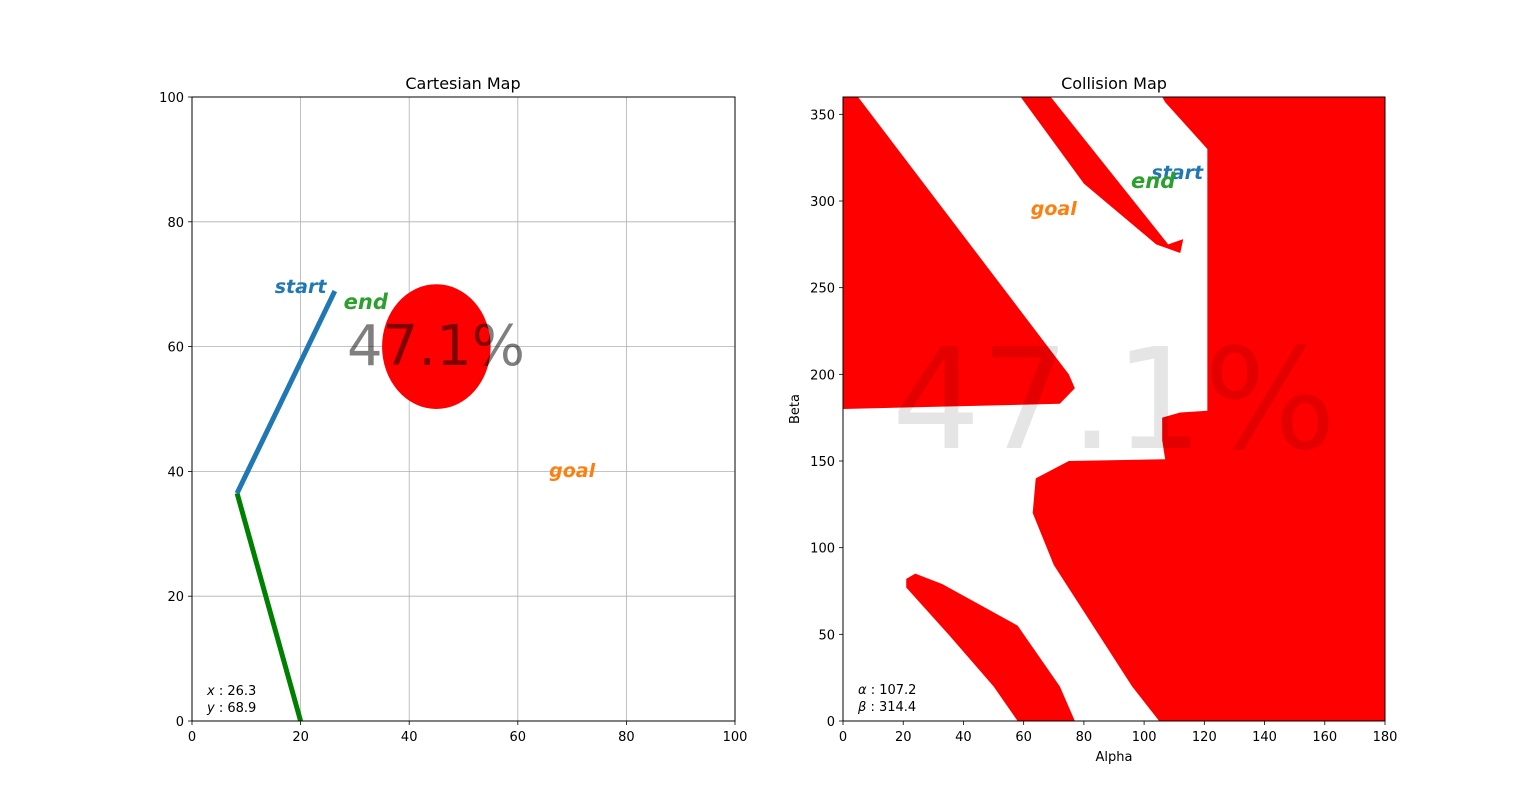 This screenshot has width=1539, height=810. What do you see at coordinates (1324, 737) in the screenshot?
I see `x-tick-label: 160` at bounding box center [1324, 737].